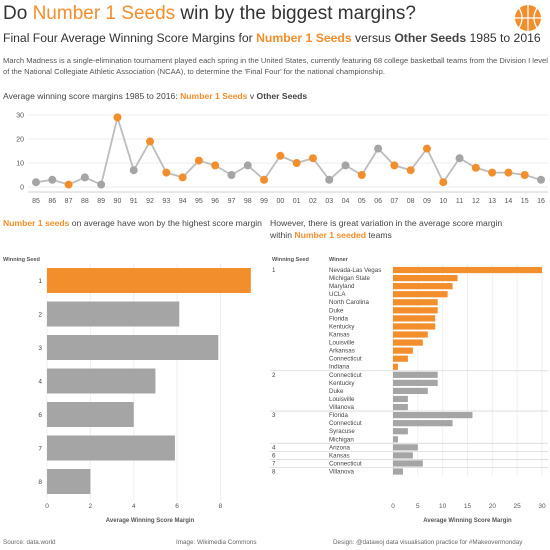 The image size is (550, 550). Describe the element at coordinates (342, 351) in the screenshot. I see `team-label: Arkansas` at that location.